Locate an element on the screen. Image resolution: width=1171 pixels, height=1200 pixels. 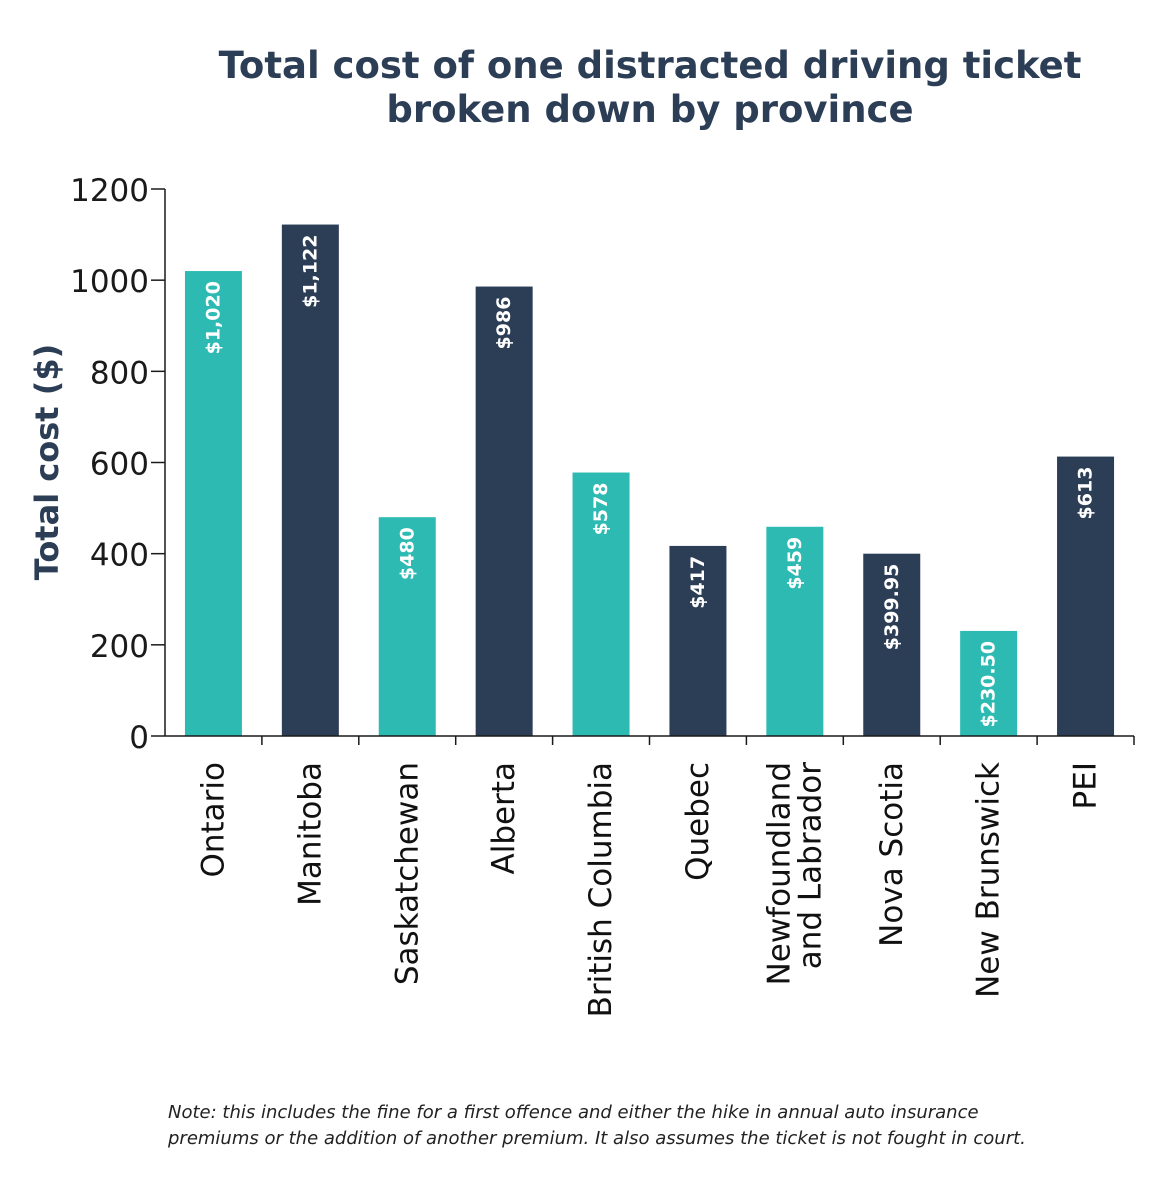
bar-value-label: $1,122 is located at coordinates (310, 271).